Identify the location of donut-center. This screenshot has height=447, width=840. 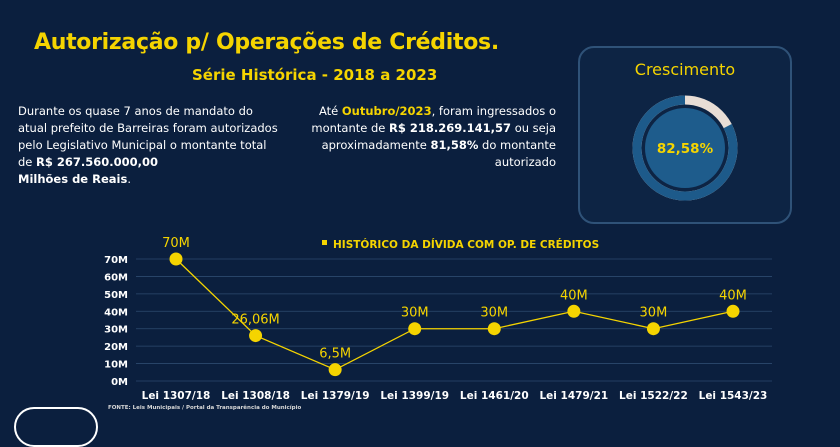
(685, 148).